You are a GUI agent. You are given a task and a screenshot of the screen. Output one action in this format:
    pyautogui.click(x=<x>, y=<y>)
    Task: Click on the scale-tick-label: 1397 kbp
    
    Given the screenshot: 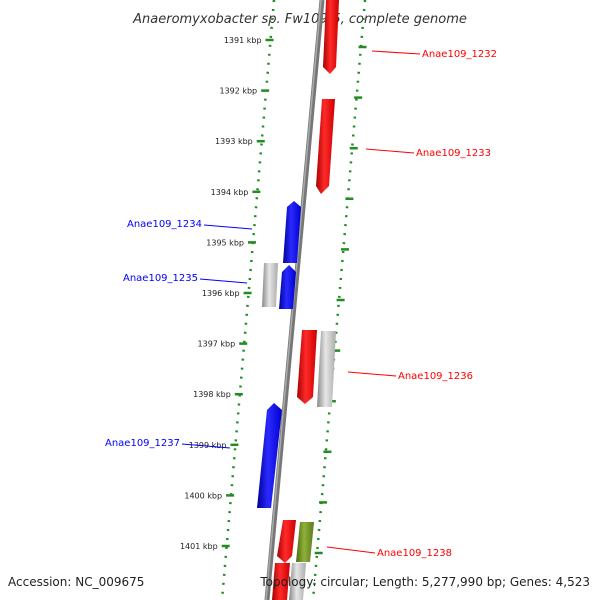 What is the action you would take?
    pyautogui.click(x=217, y=344)
    